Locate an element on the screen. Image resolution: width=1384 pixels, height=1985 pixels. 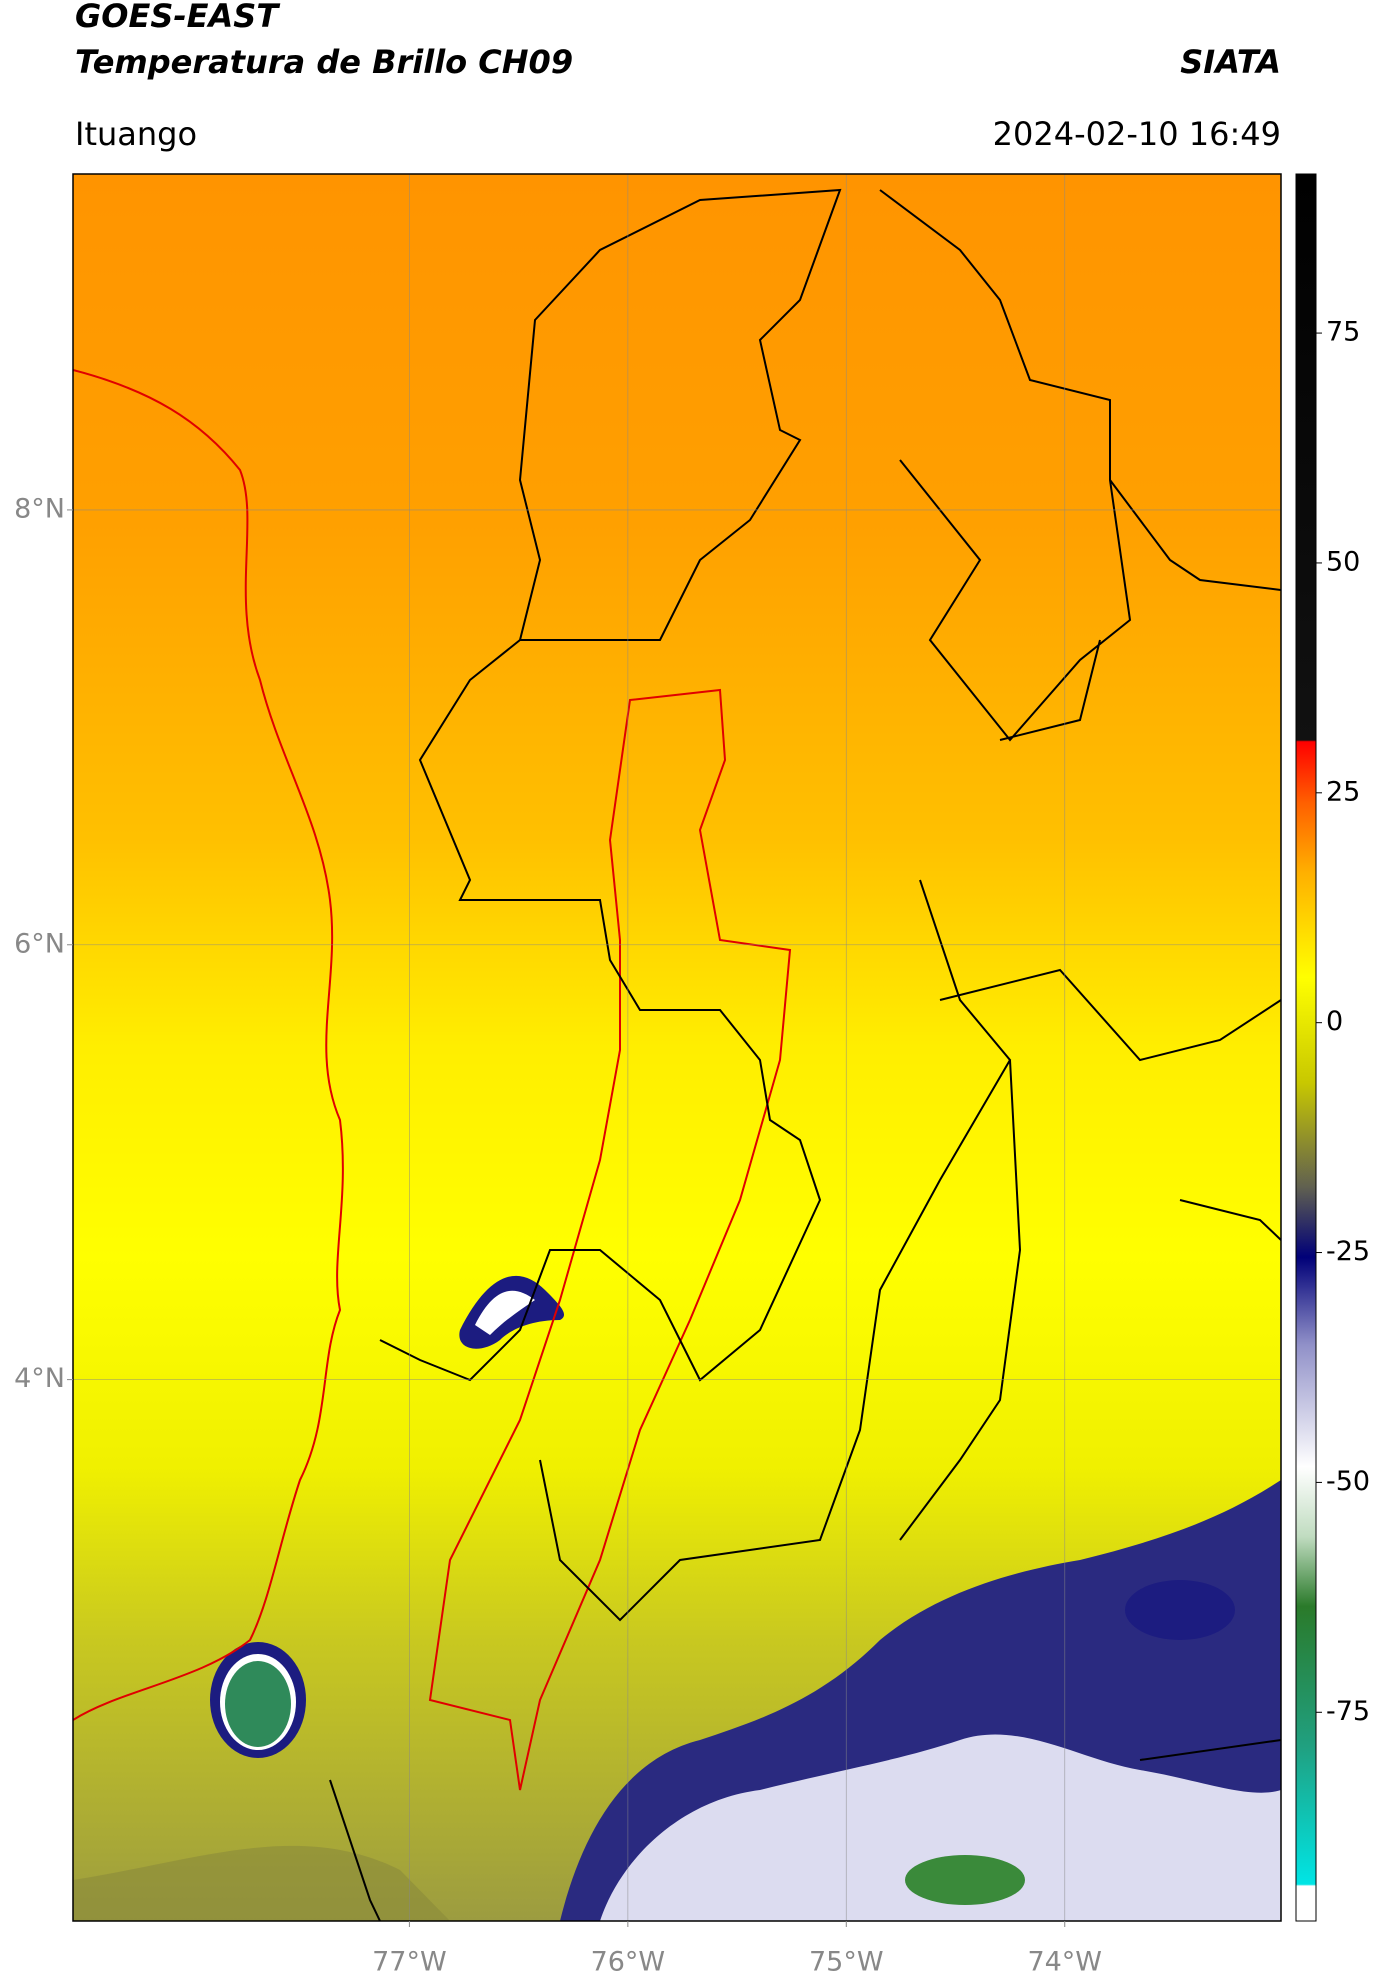
x-tick-label: 74°W is located at coordinates (1064, 1962).